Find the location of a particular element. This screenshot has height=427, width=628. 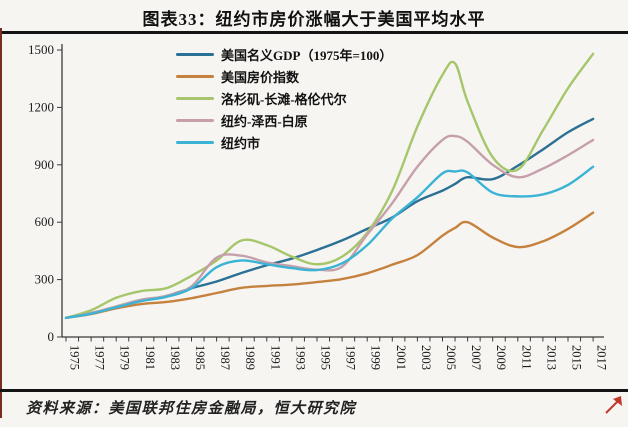

title-divider is located at coordinates (314, 32).